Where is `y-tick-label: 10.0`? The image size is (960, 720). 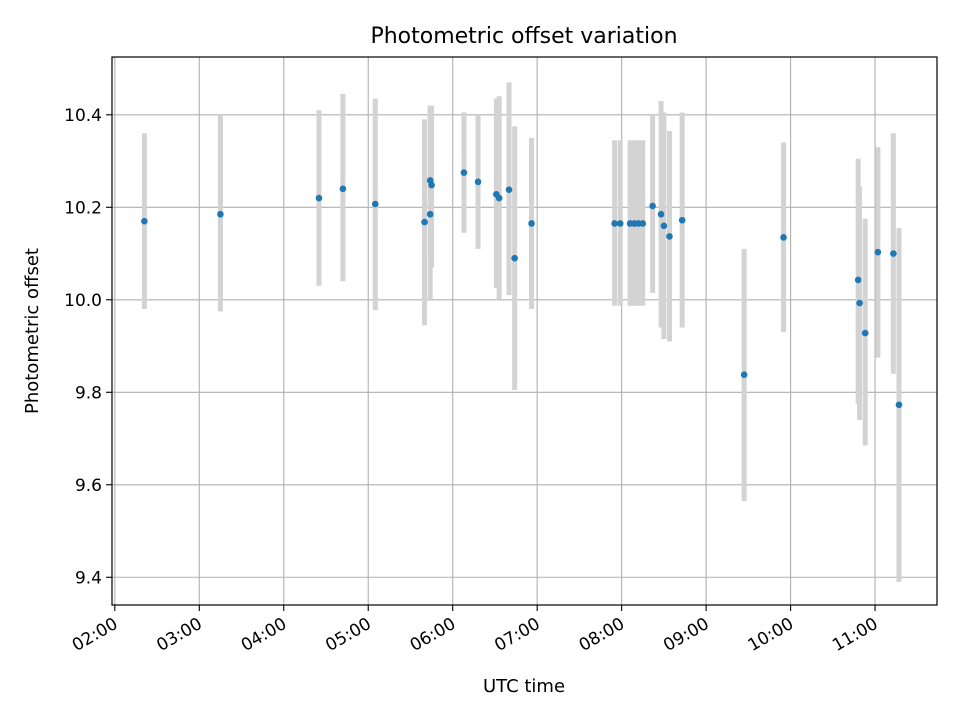
y-tick-label: 10.0 is located at coordinates (83, 301).